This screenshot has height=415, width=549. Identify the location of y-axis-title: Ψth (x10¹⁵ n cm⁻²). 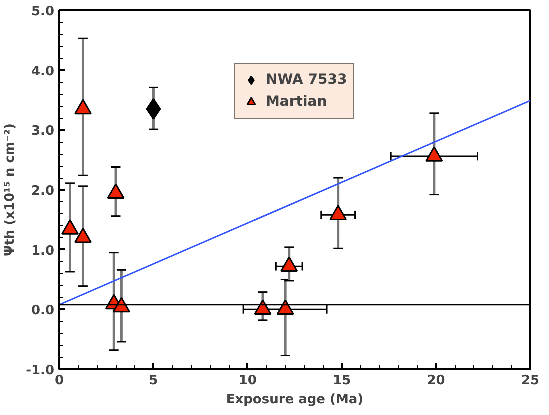
(10, 190).